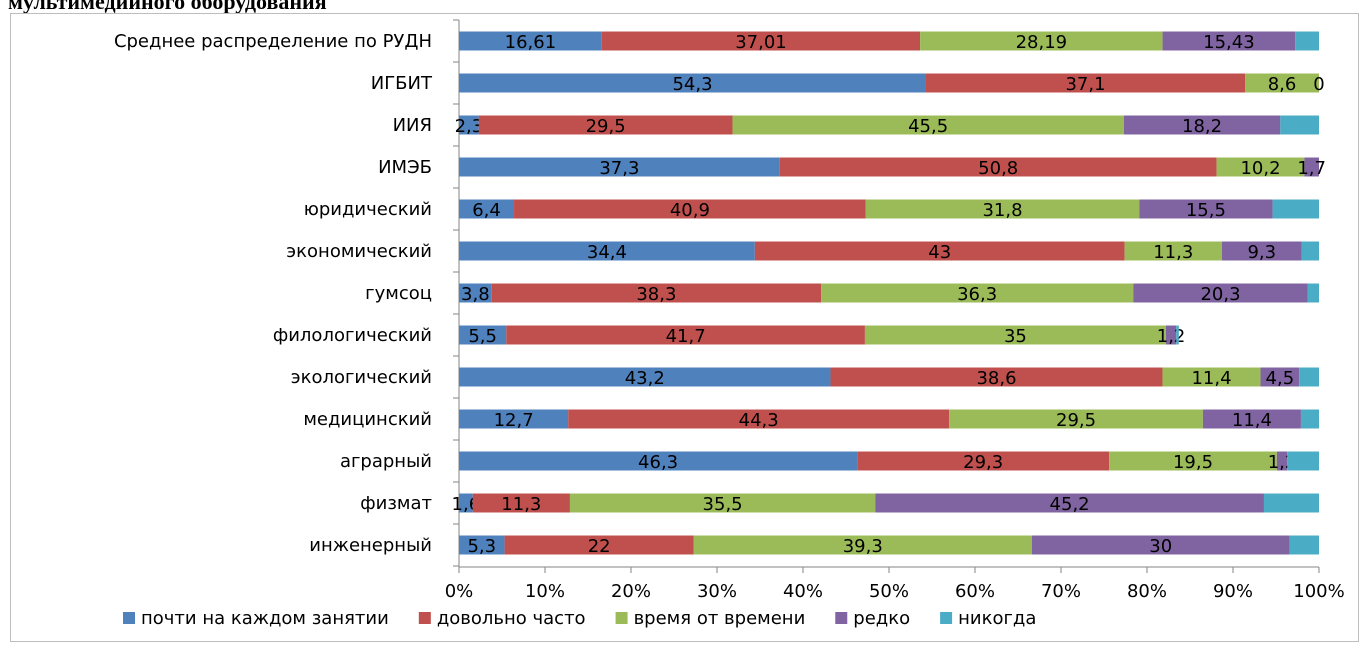 Image resolution: width=1362 pixels, height=645 pixels. What do you see at coordinates (475, 294) in the screenshot?
I see `data-label: 3,8` at bounding box center [475, 294].